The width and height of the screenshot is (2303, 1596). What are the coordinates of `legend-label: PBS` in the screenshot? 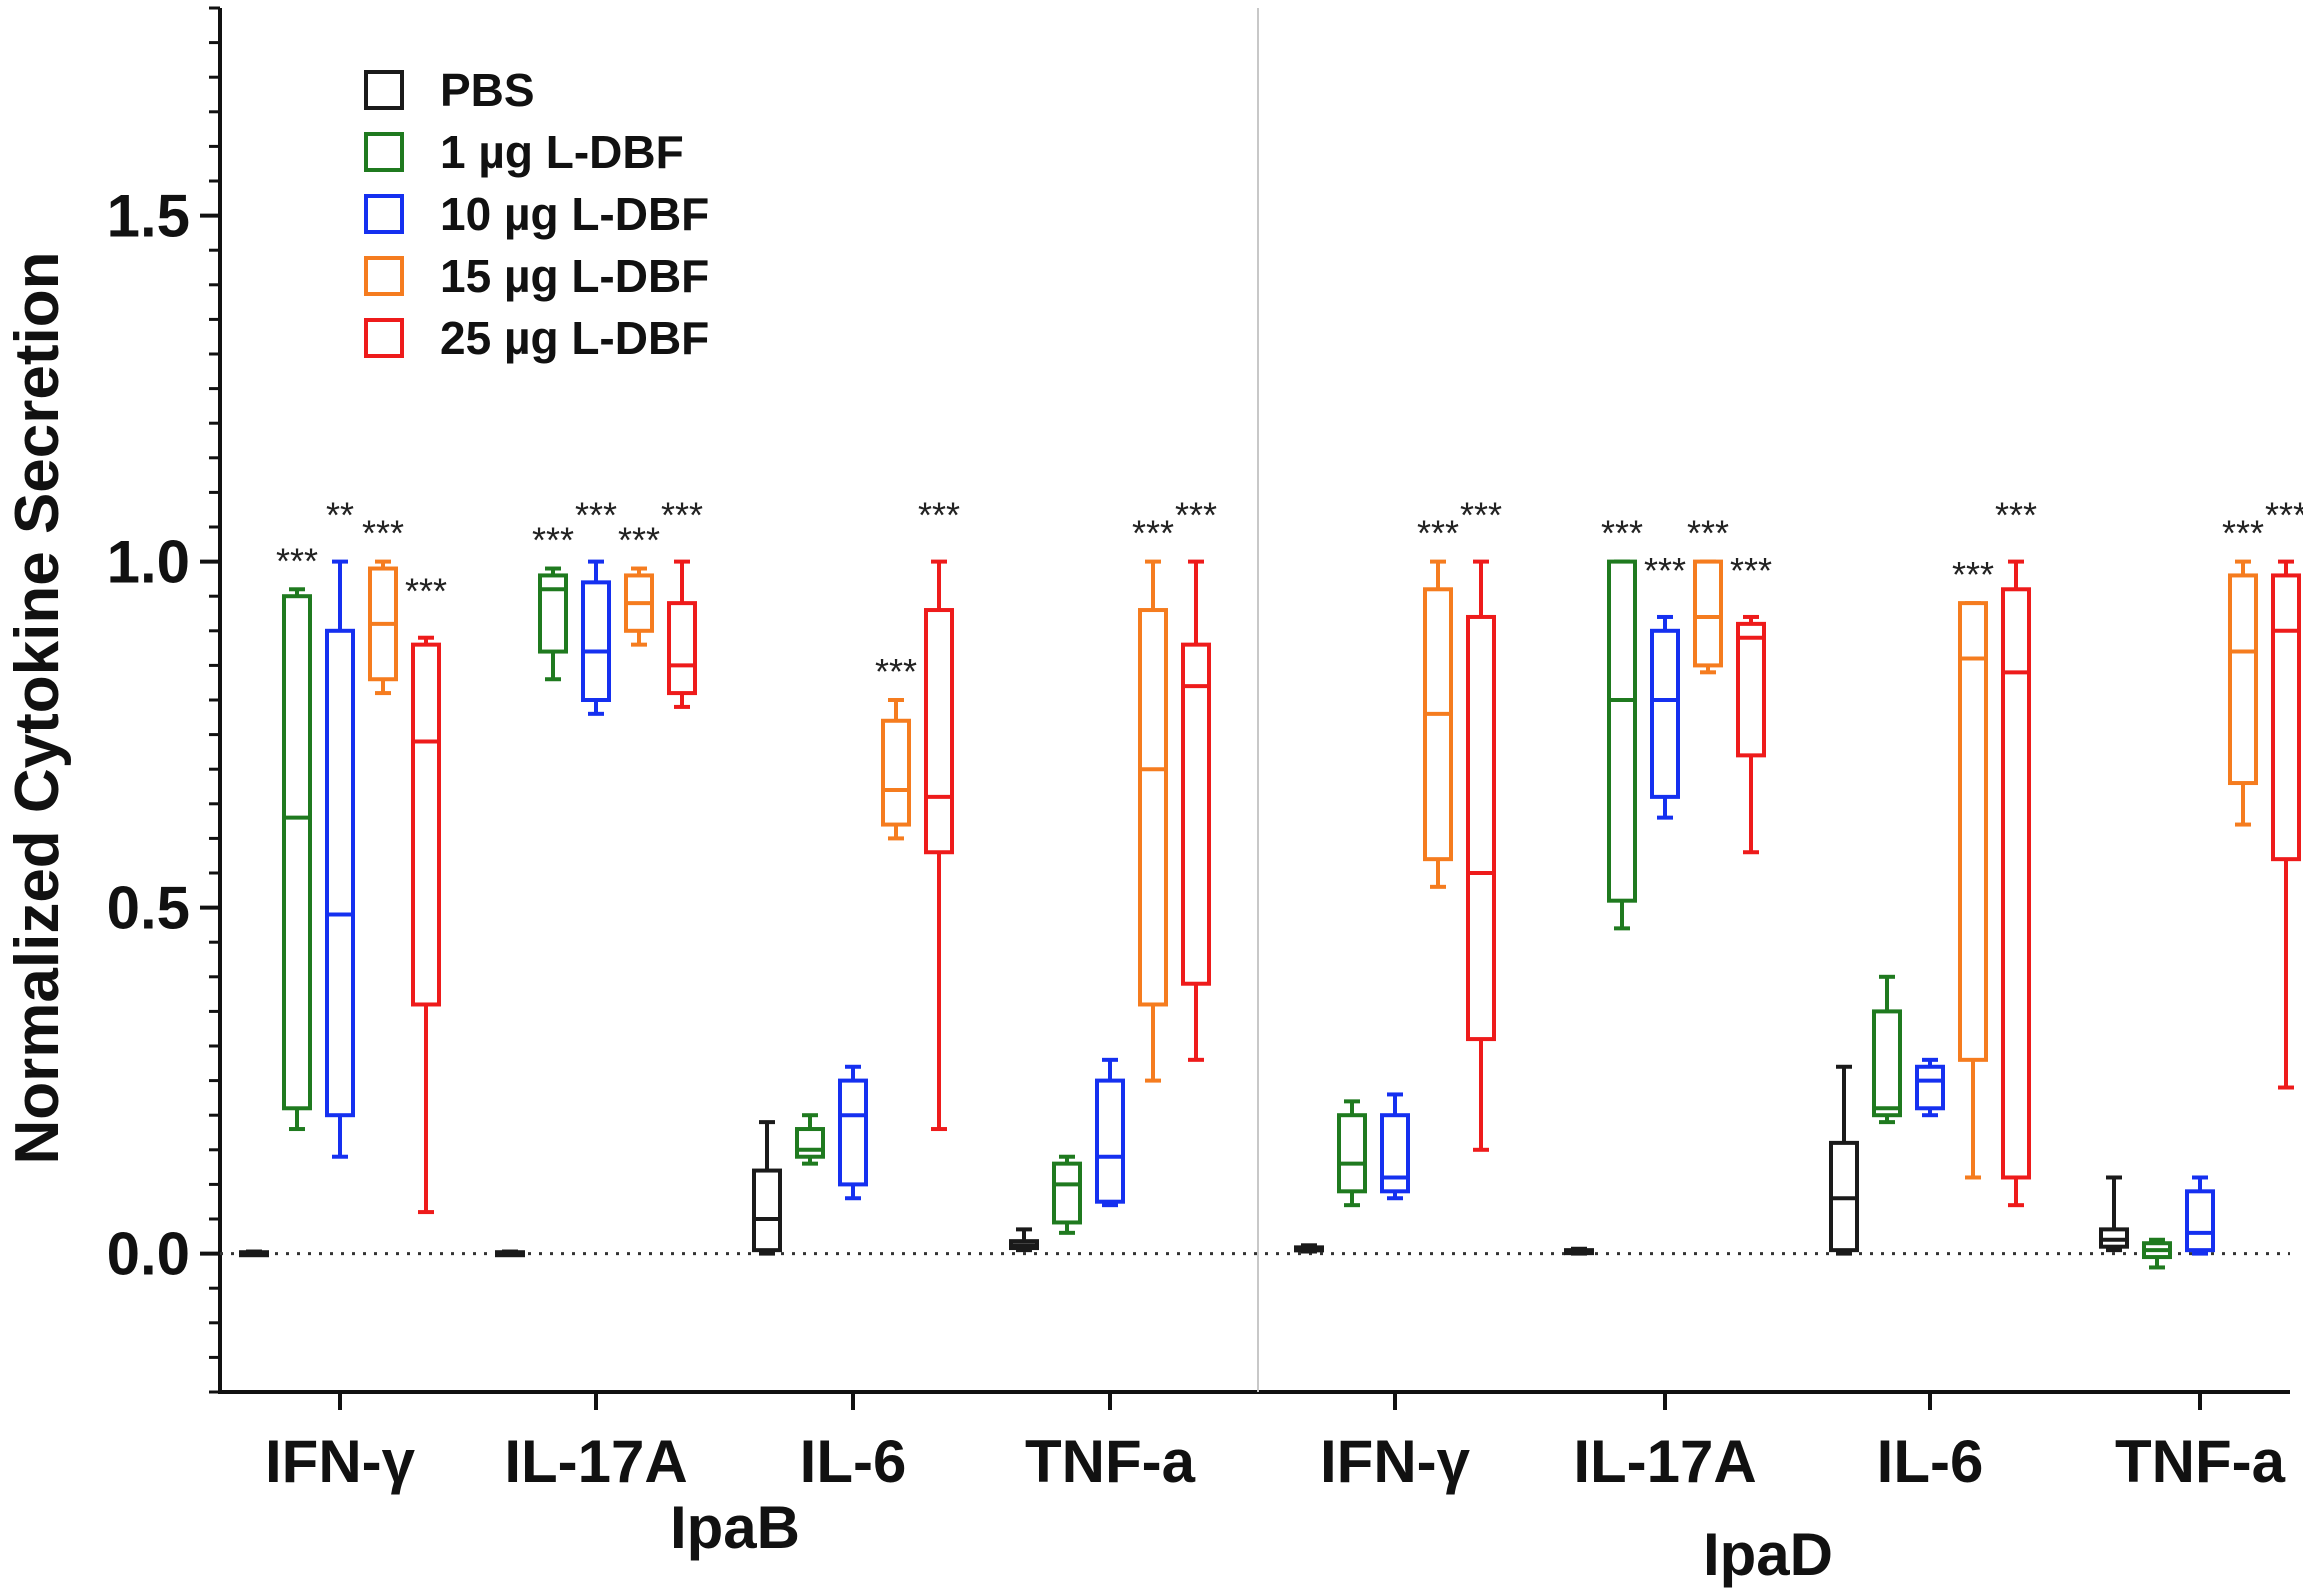 It's located at (487, 90).